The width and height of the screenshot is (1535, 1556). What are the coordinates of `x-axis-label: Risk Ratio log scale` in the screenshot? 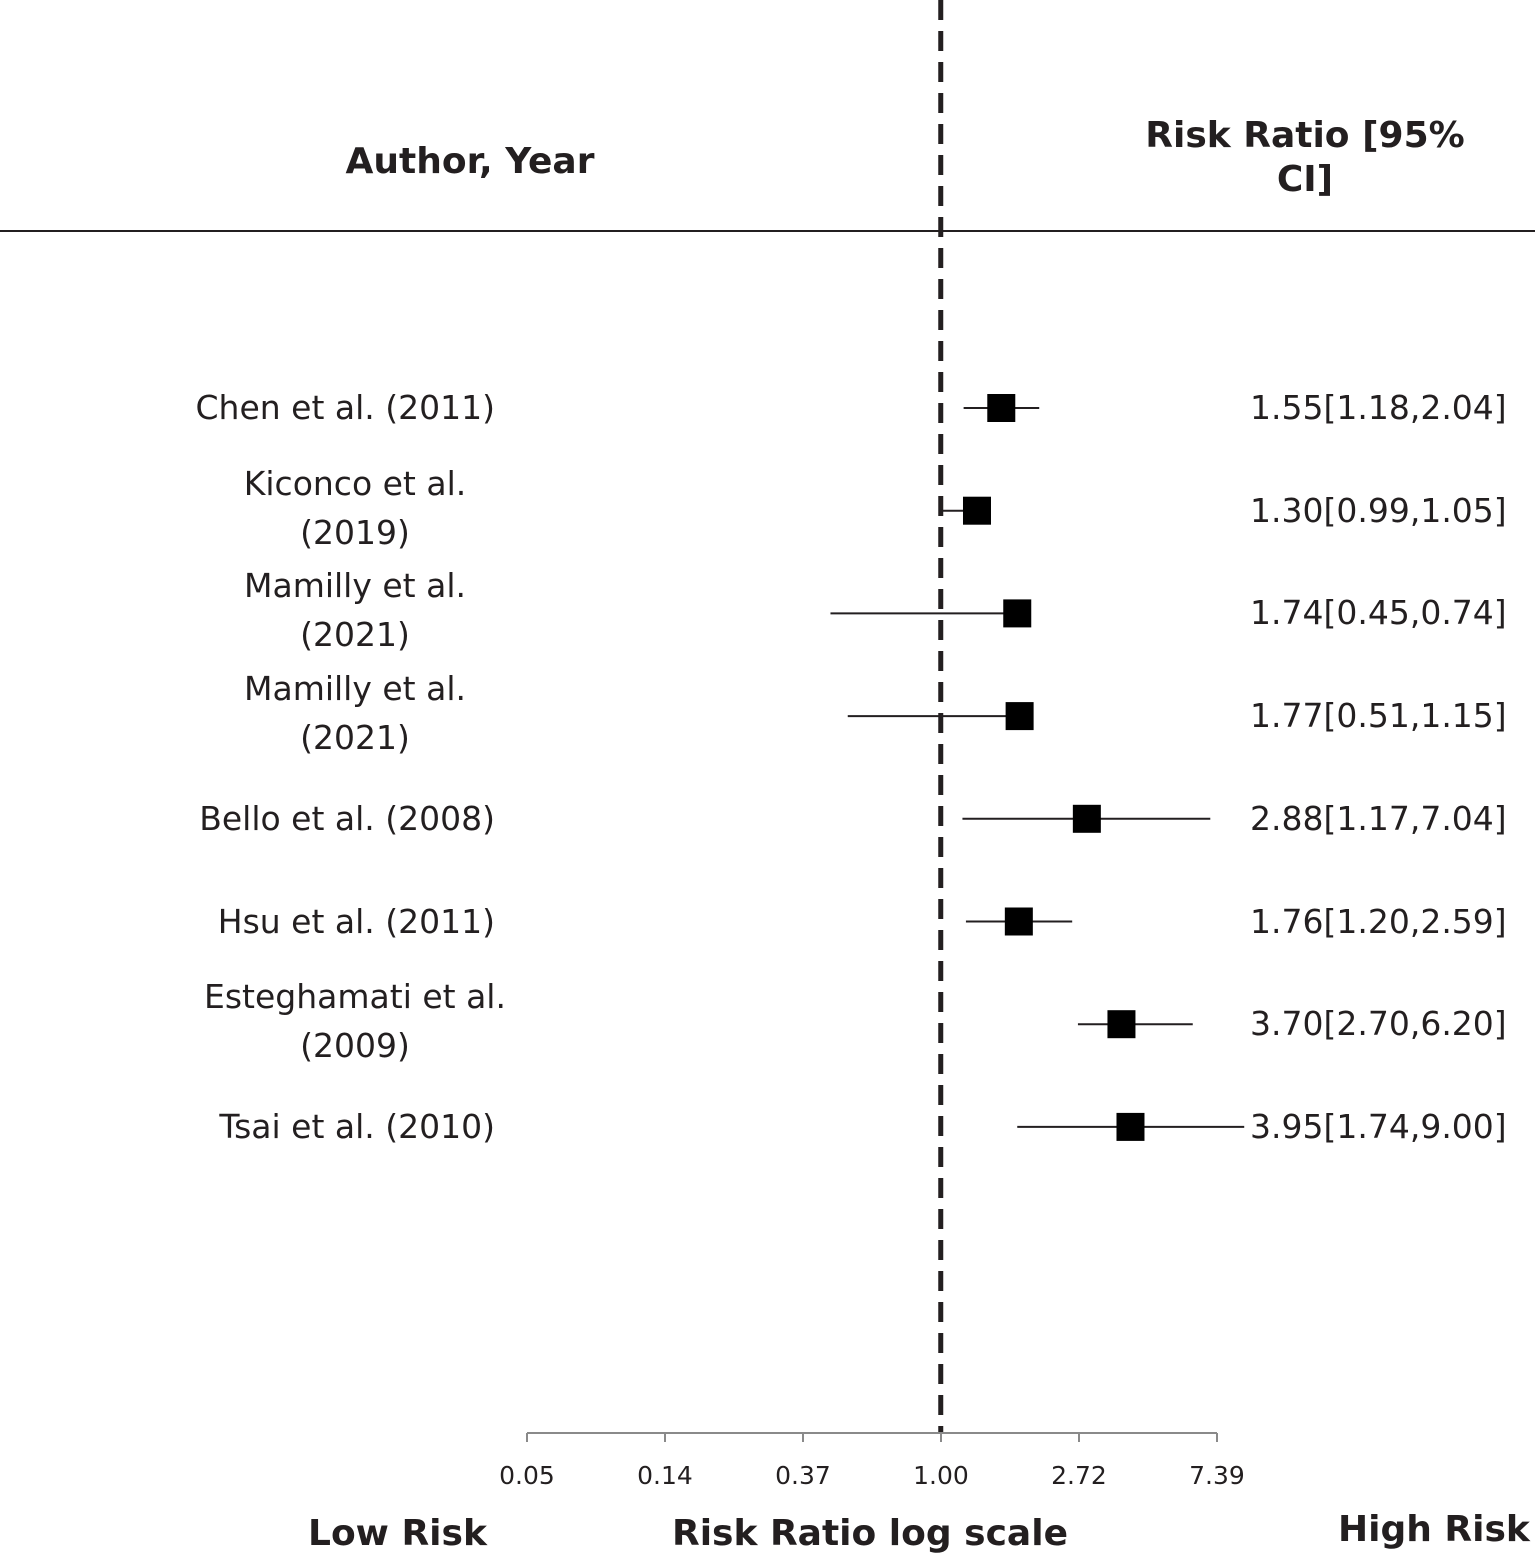 It's located at (870, 1533).